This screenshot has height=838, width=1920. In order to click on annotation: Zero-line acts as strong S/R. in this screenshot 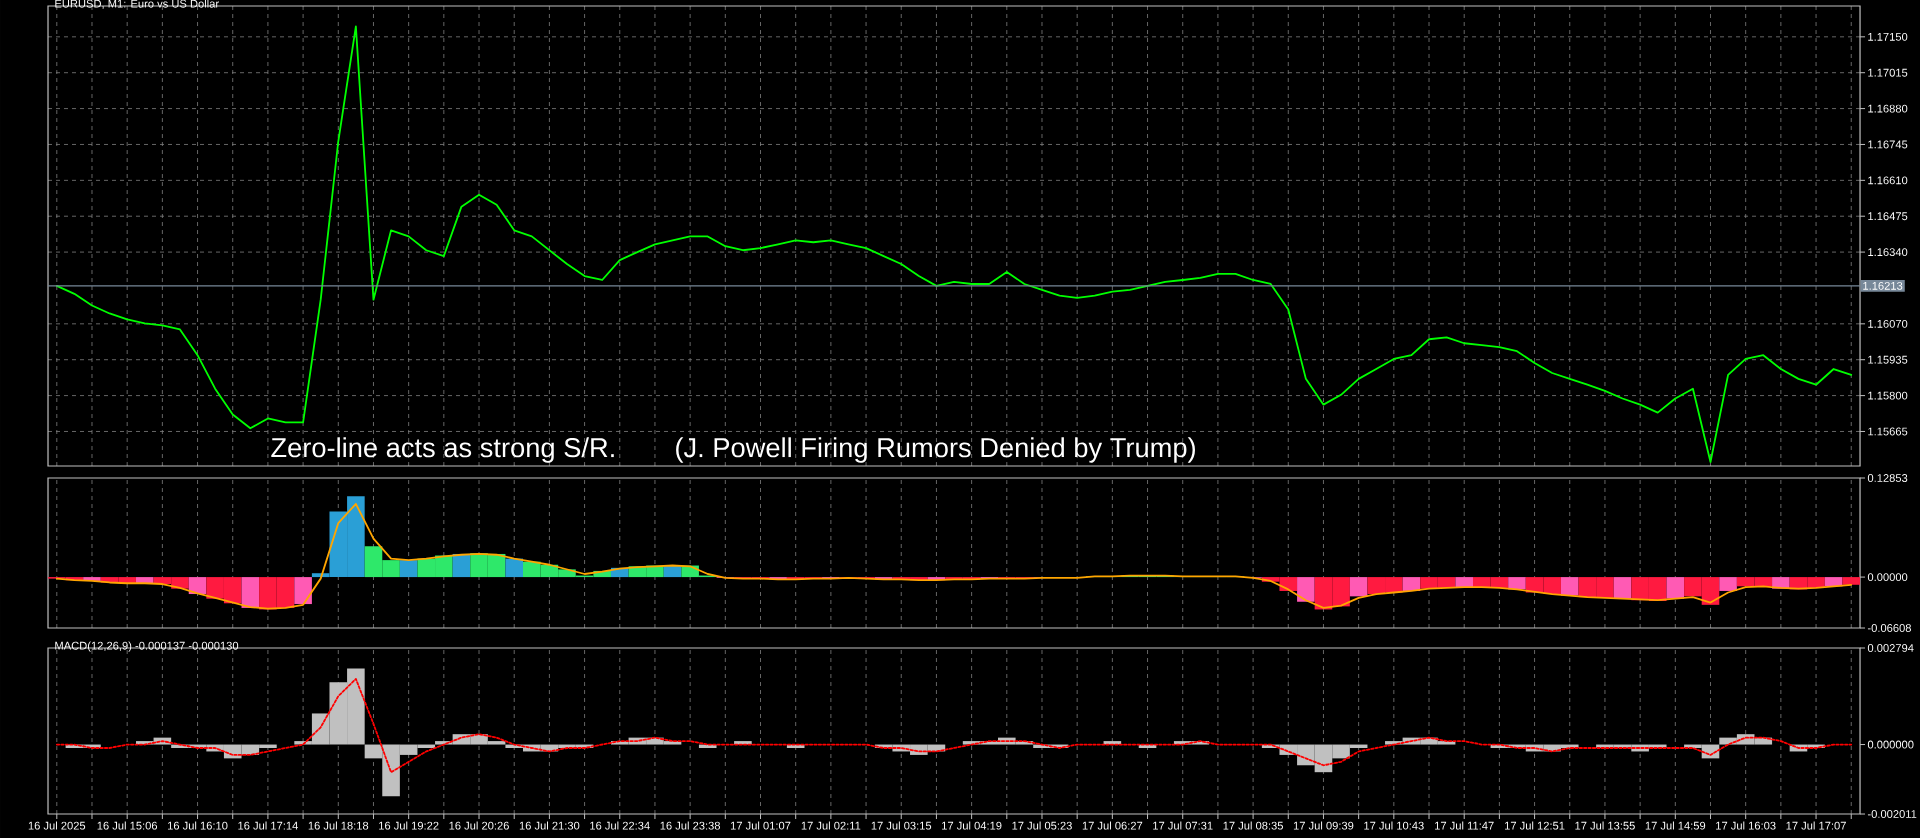, I will do `click(442, 450)`.